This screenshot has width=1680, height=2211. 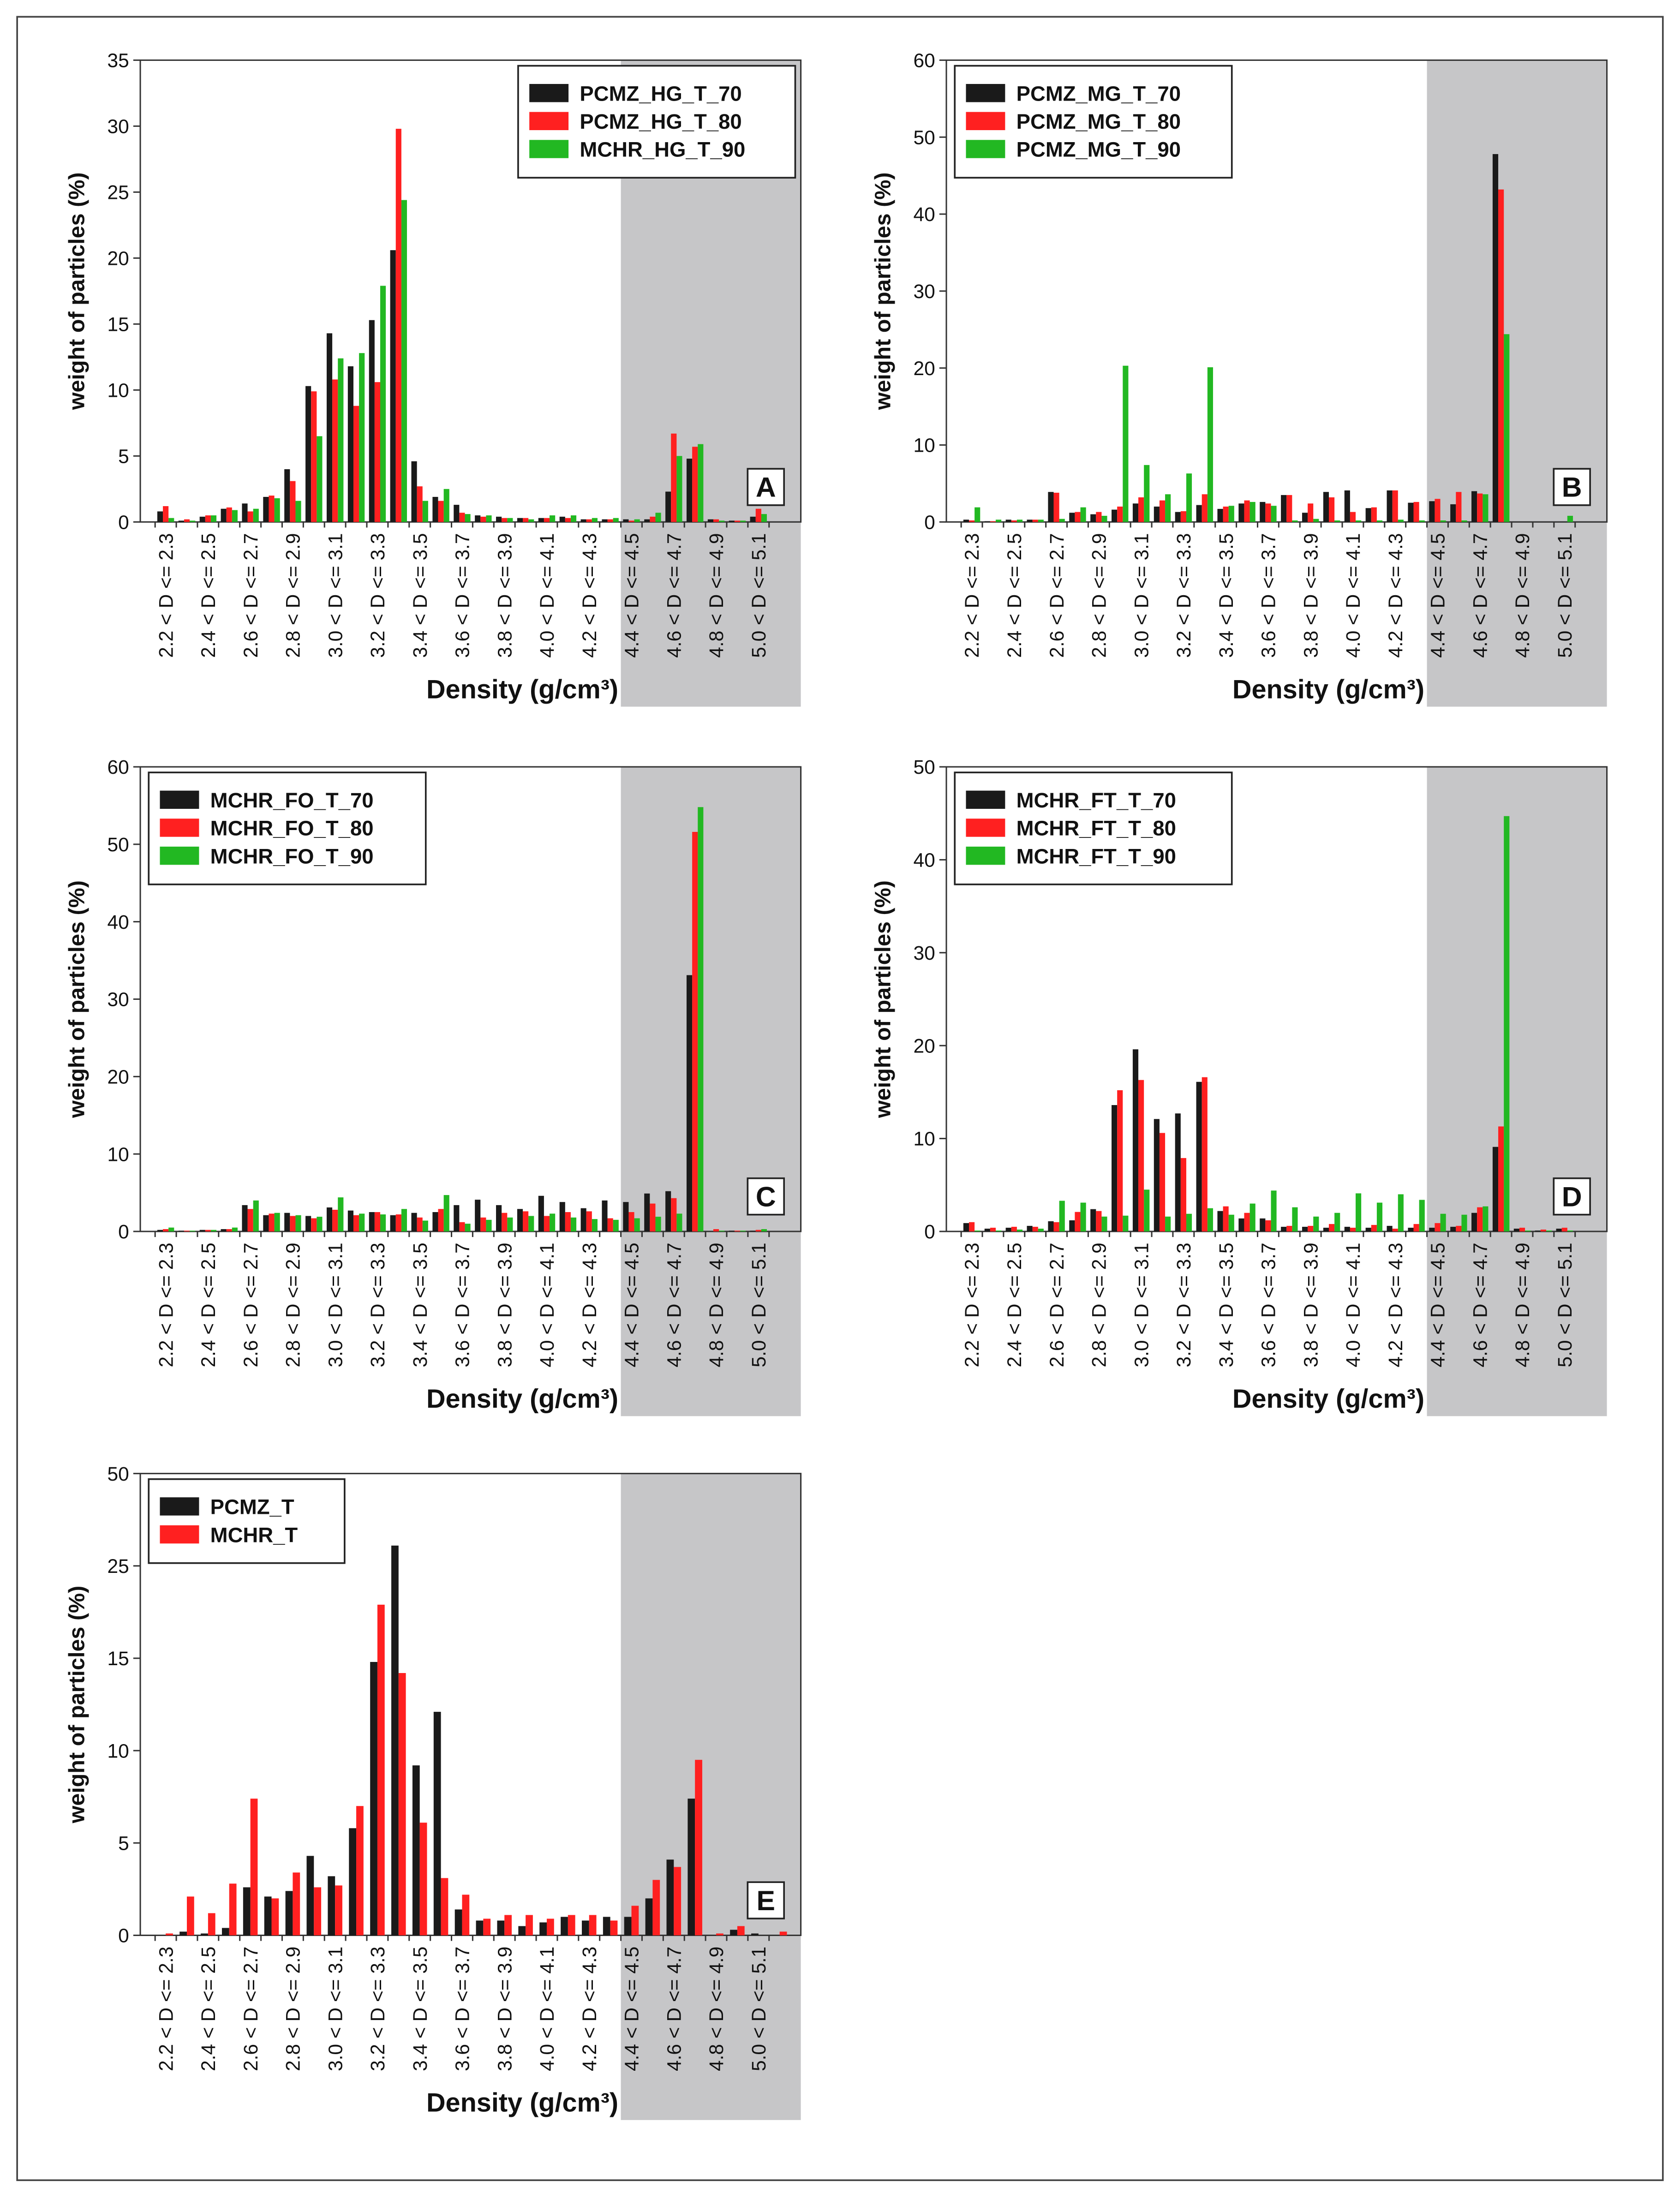 What do you see at coordinates (254, 1535) in the screenshot?
I see `legend-text: MCHR_T` at bounding box center [254, 1535].